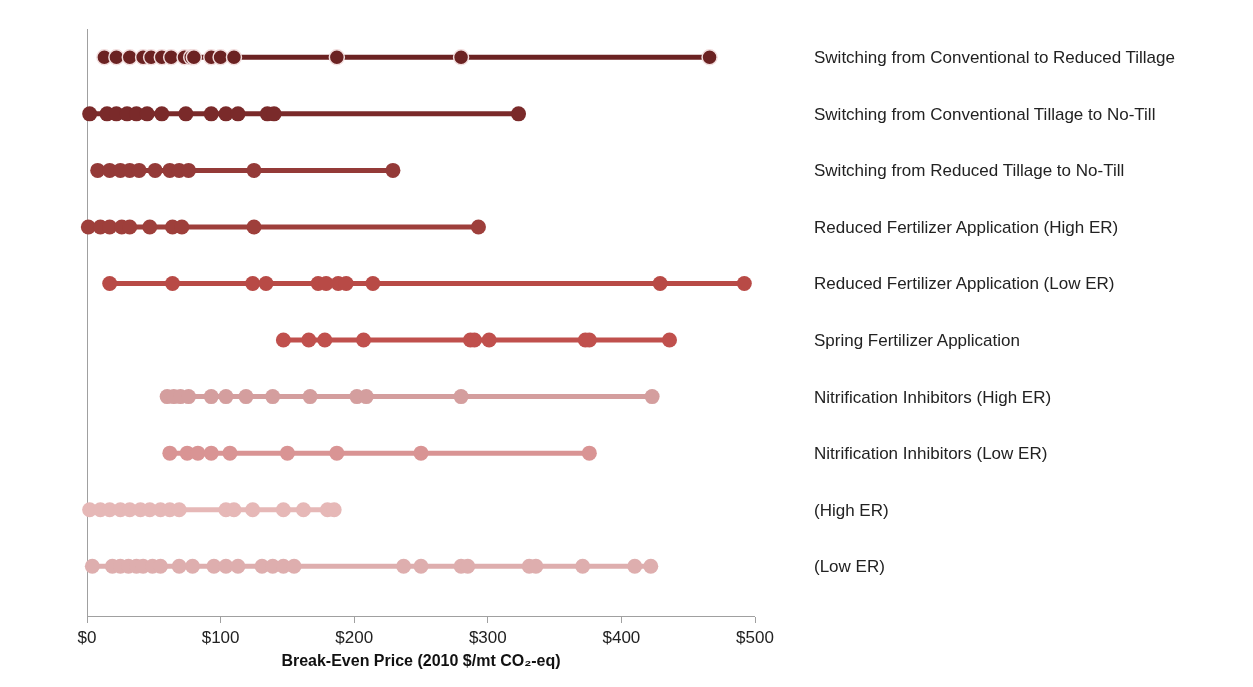  What do you see at coordinates (985, 114) in the screenshot?
I see `y-tick-label: Switching from Conventional Tillage to No-Till` at bounding box center [985, 114].